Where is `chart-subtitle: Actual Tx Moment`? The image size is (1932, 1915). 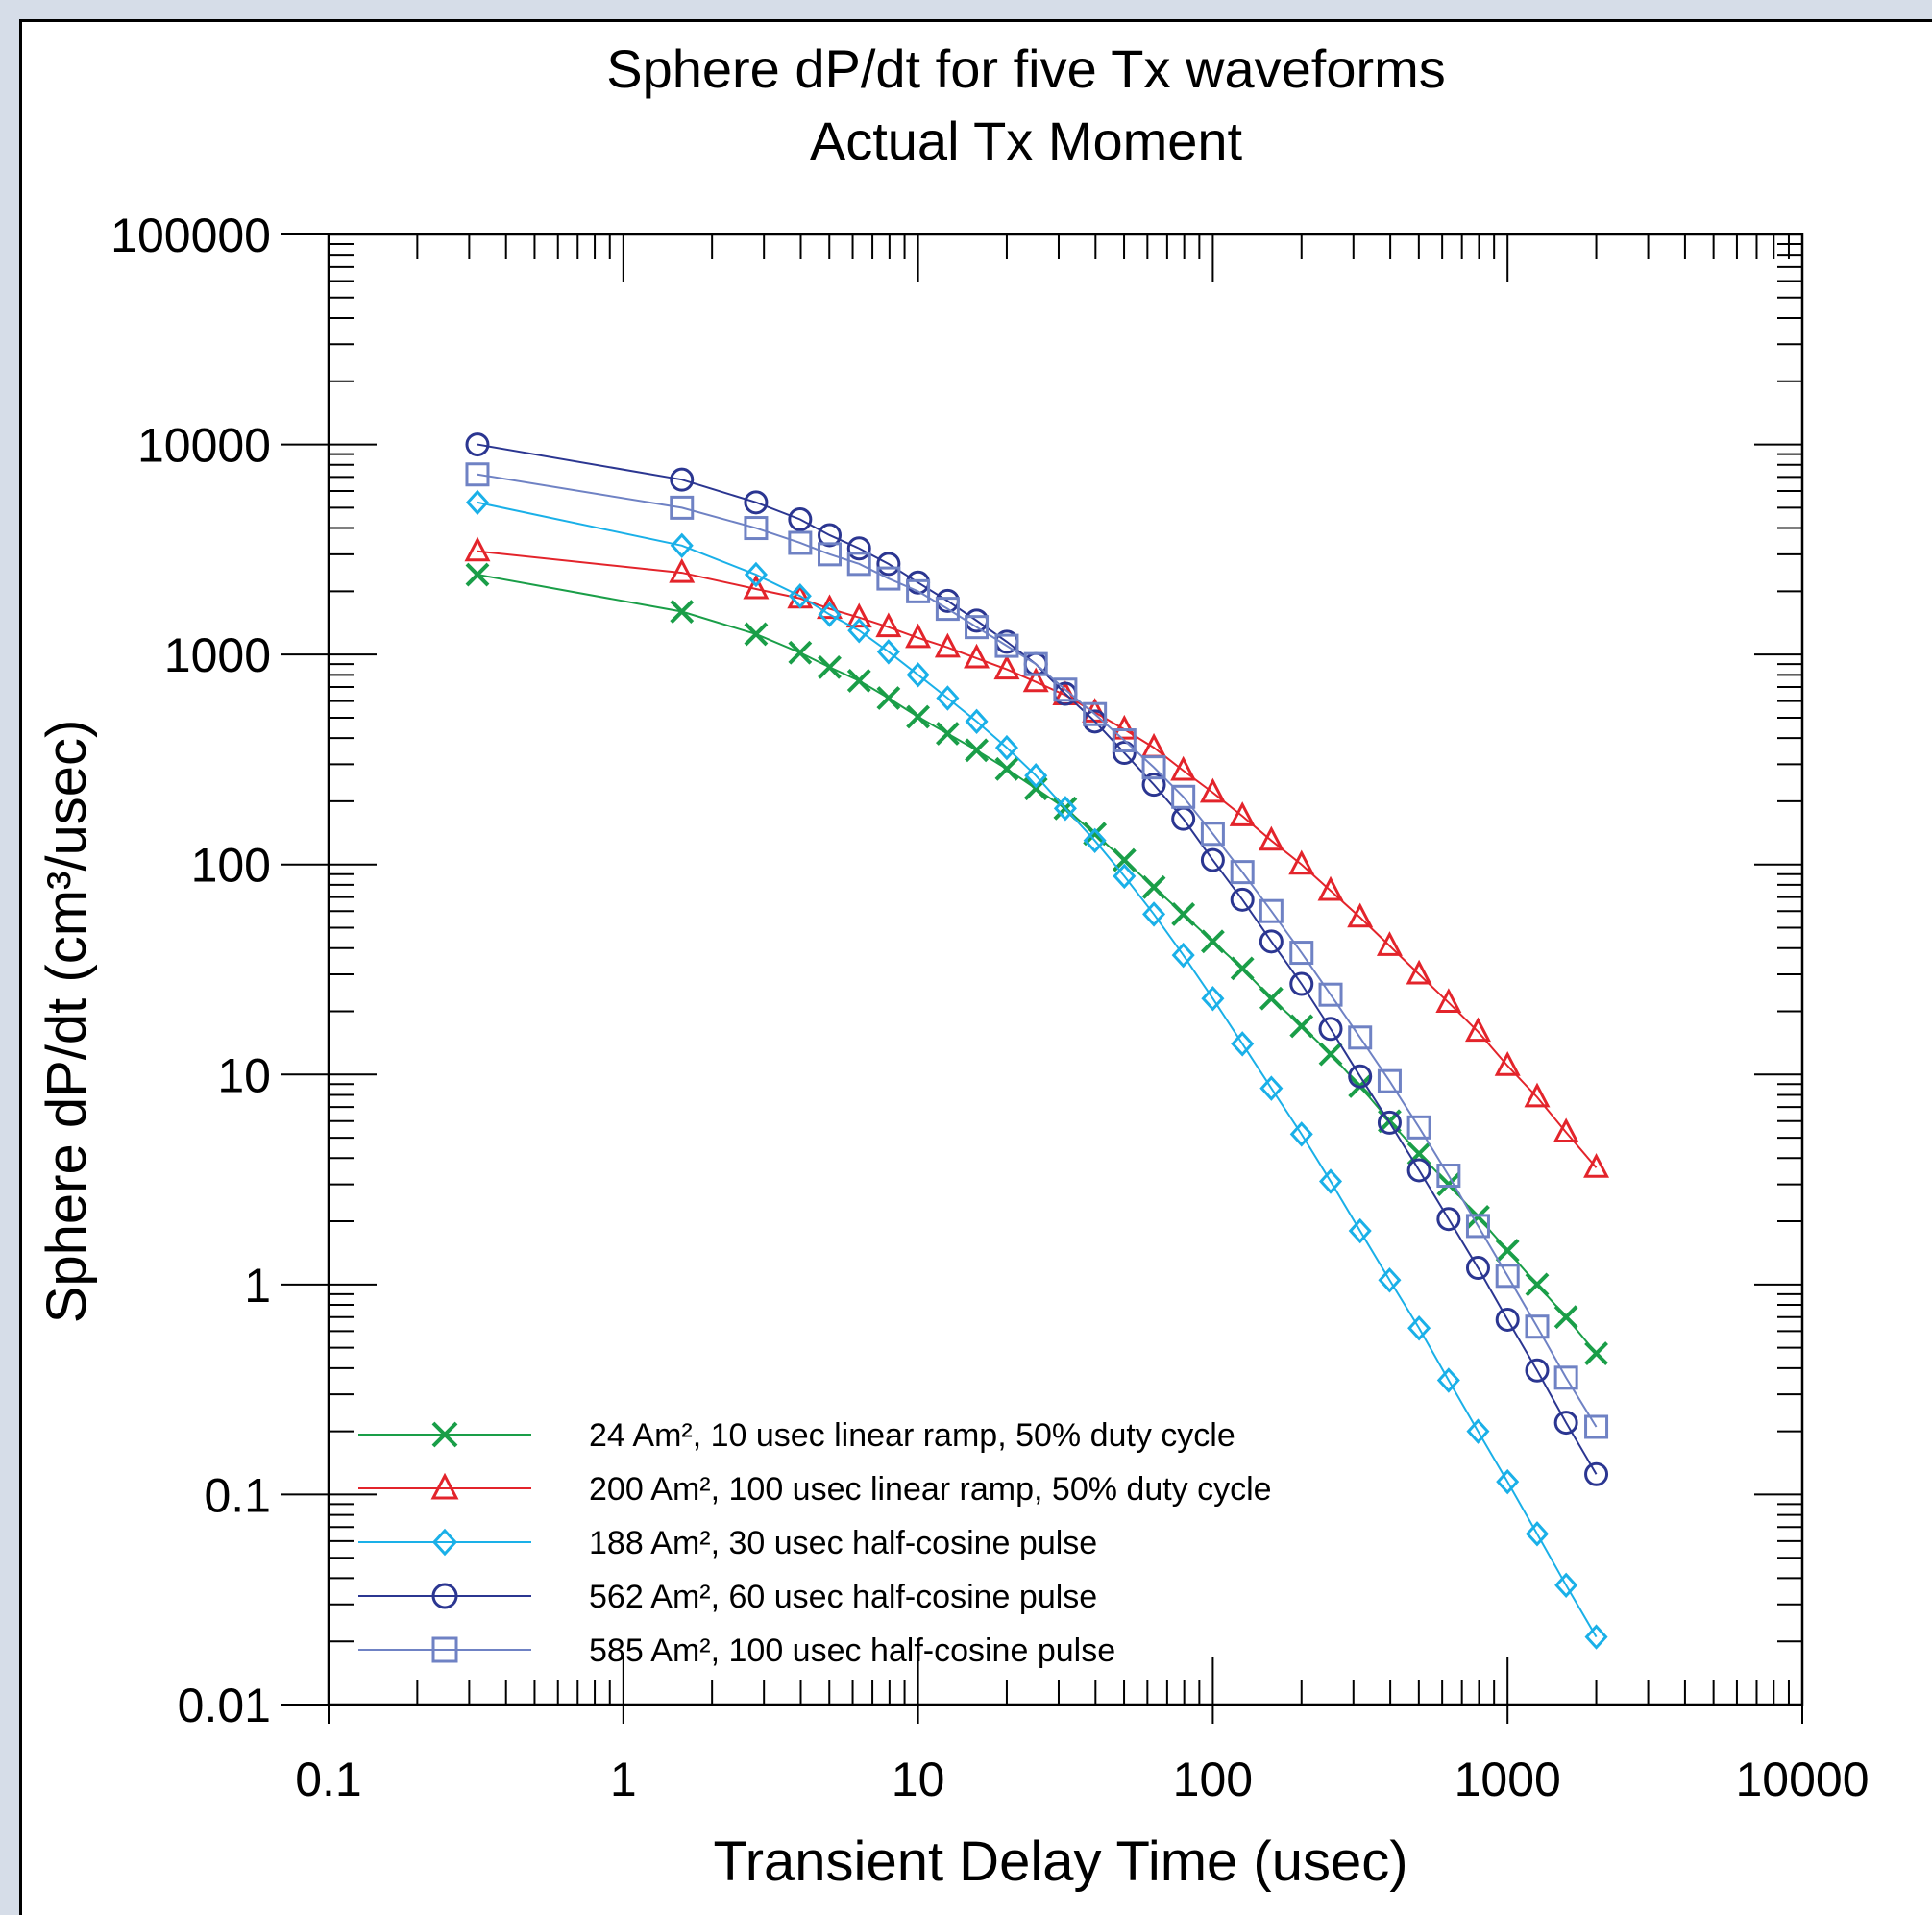 chart-subtitle: Actual Tx Moment is located at coordinates (1027, 140).